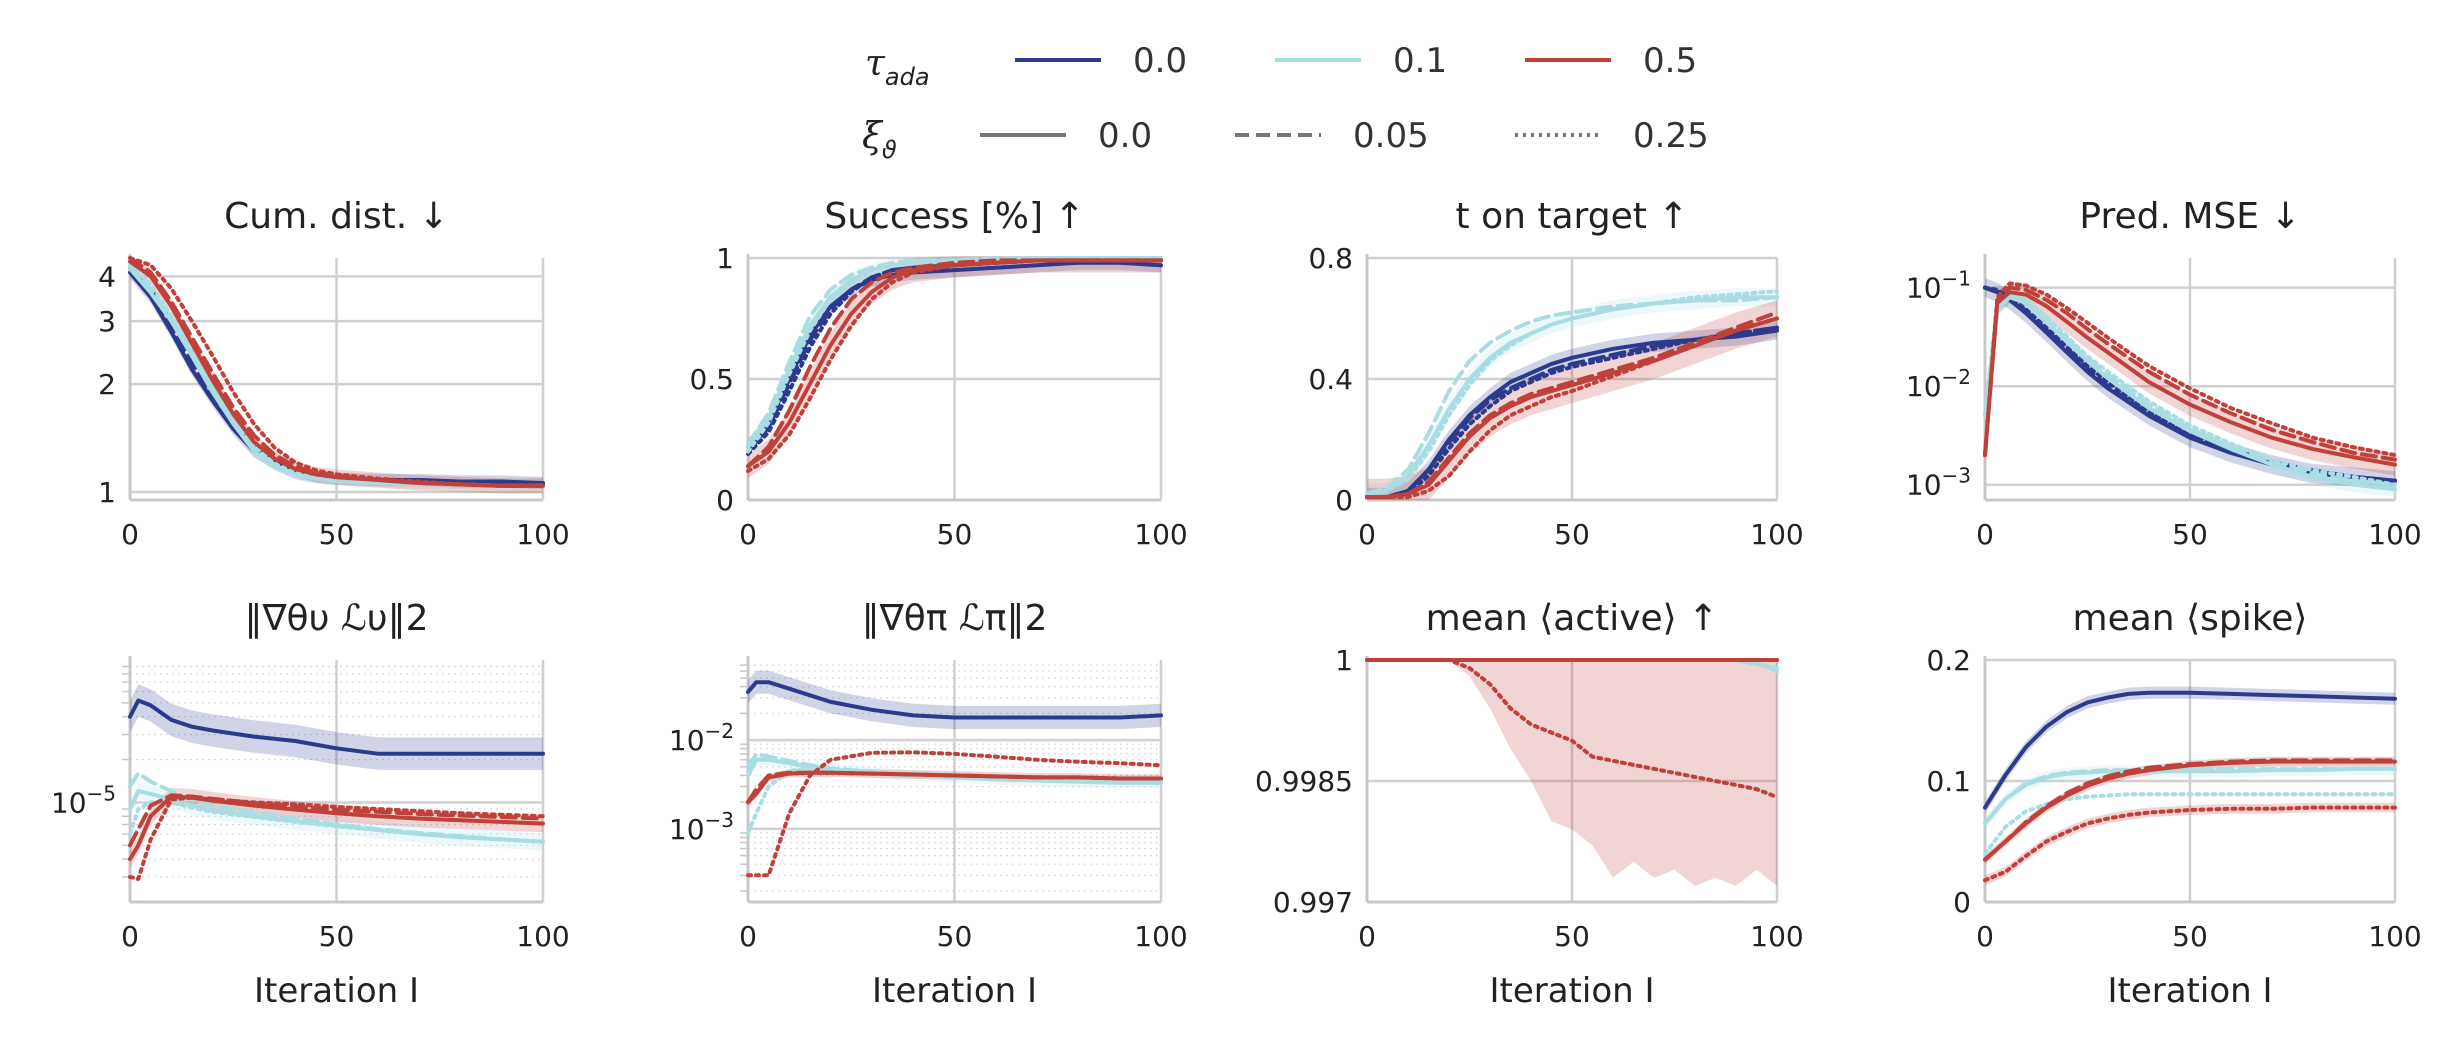  What do you see at coordinates (879, 140) in the screenshot?
I see `legend-xi-label: ξϑ` at bounding box center [879, 140].